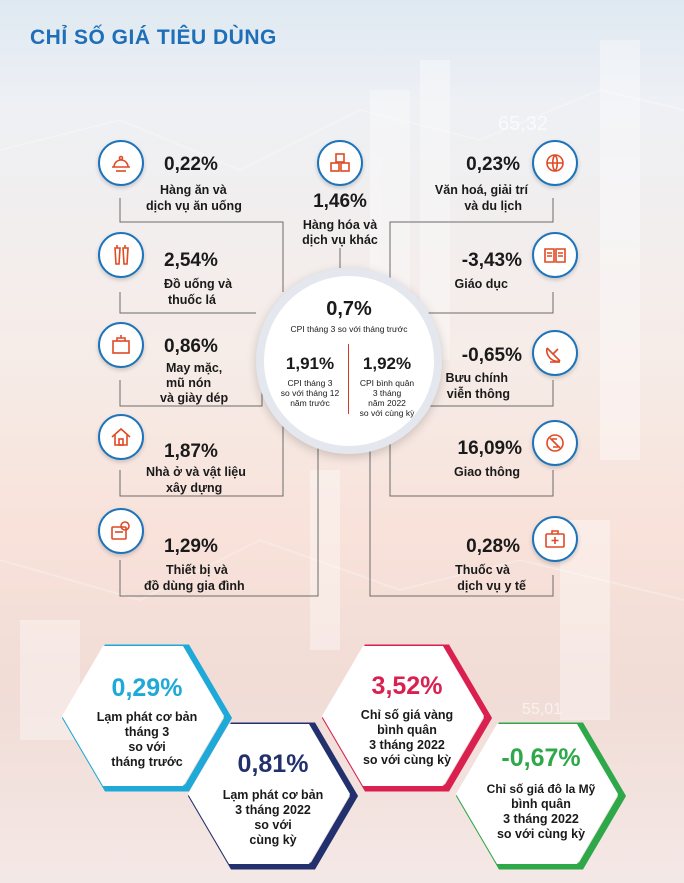 Image resolution: width=684 pixels, height=883 pixels. What do you see at coordinates (387, 383) in the screenshot?
I see `cpi-right-label-1: CPI bình quân` at bounding box center [387, 383].